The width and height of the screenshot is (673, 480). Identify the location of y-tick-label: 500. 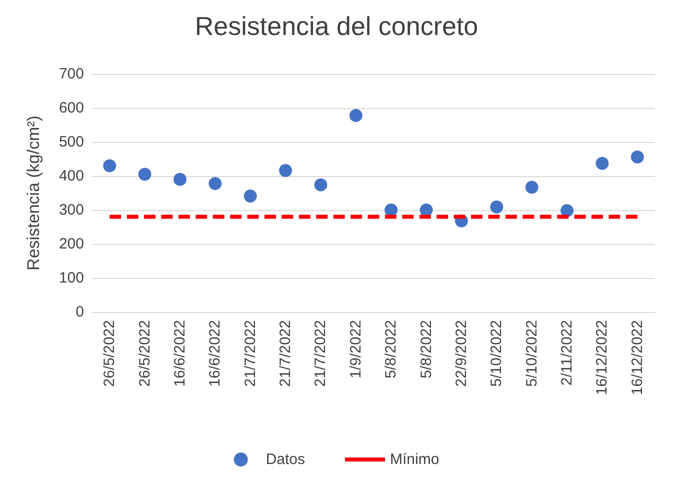
(71, 142).